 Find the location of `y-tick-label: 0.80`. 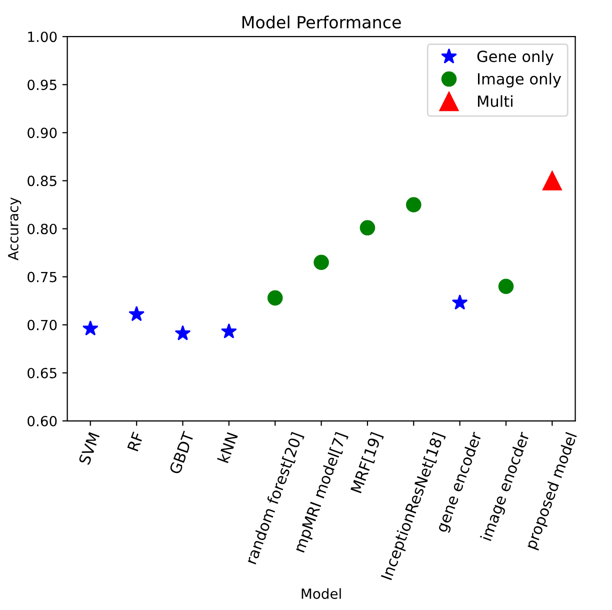

y-tick-label: 0.80 is located at coordinates (42, 229).